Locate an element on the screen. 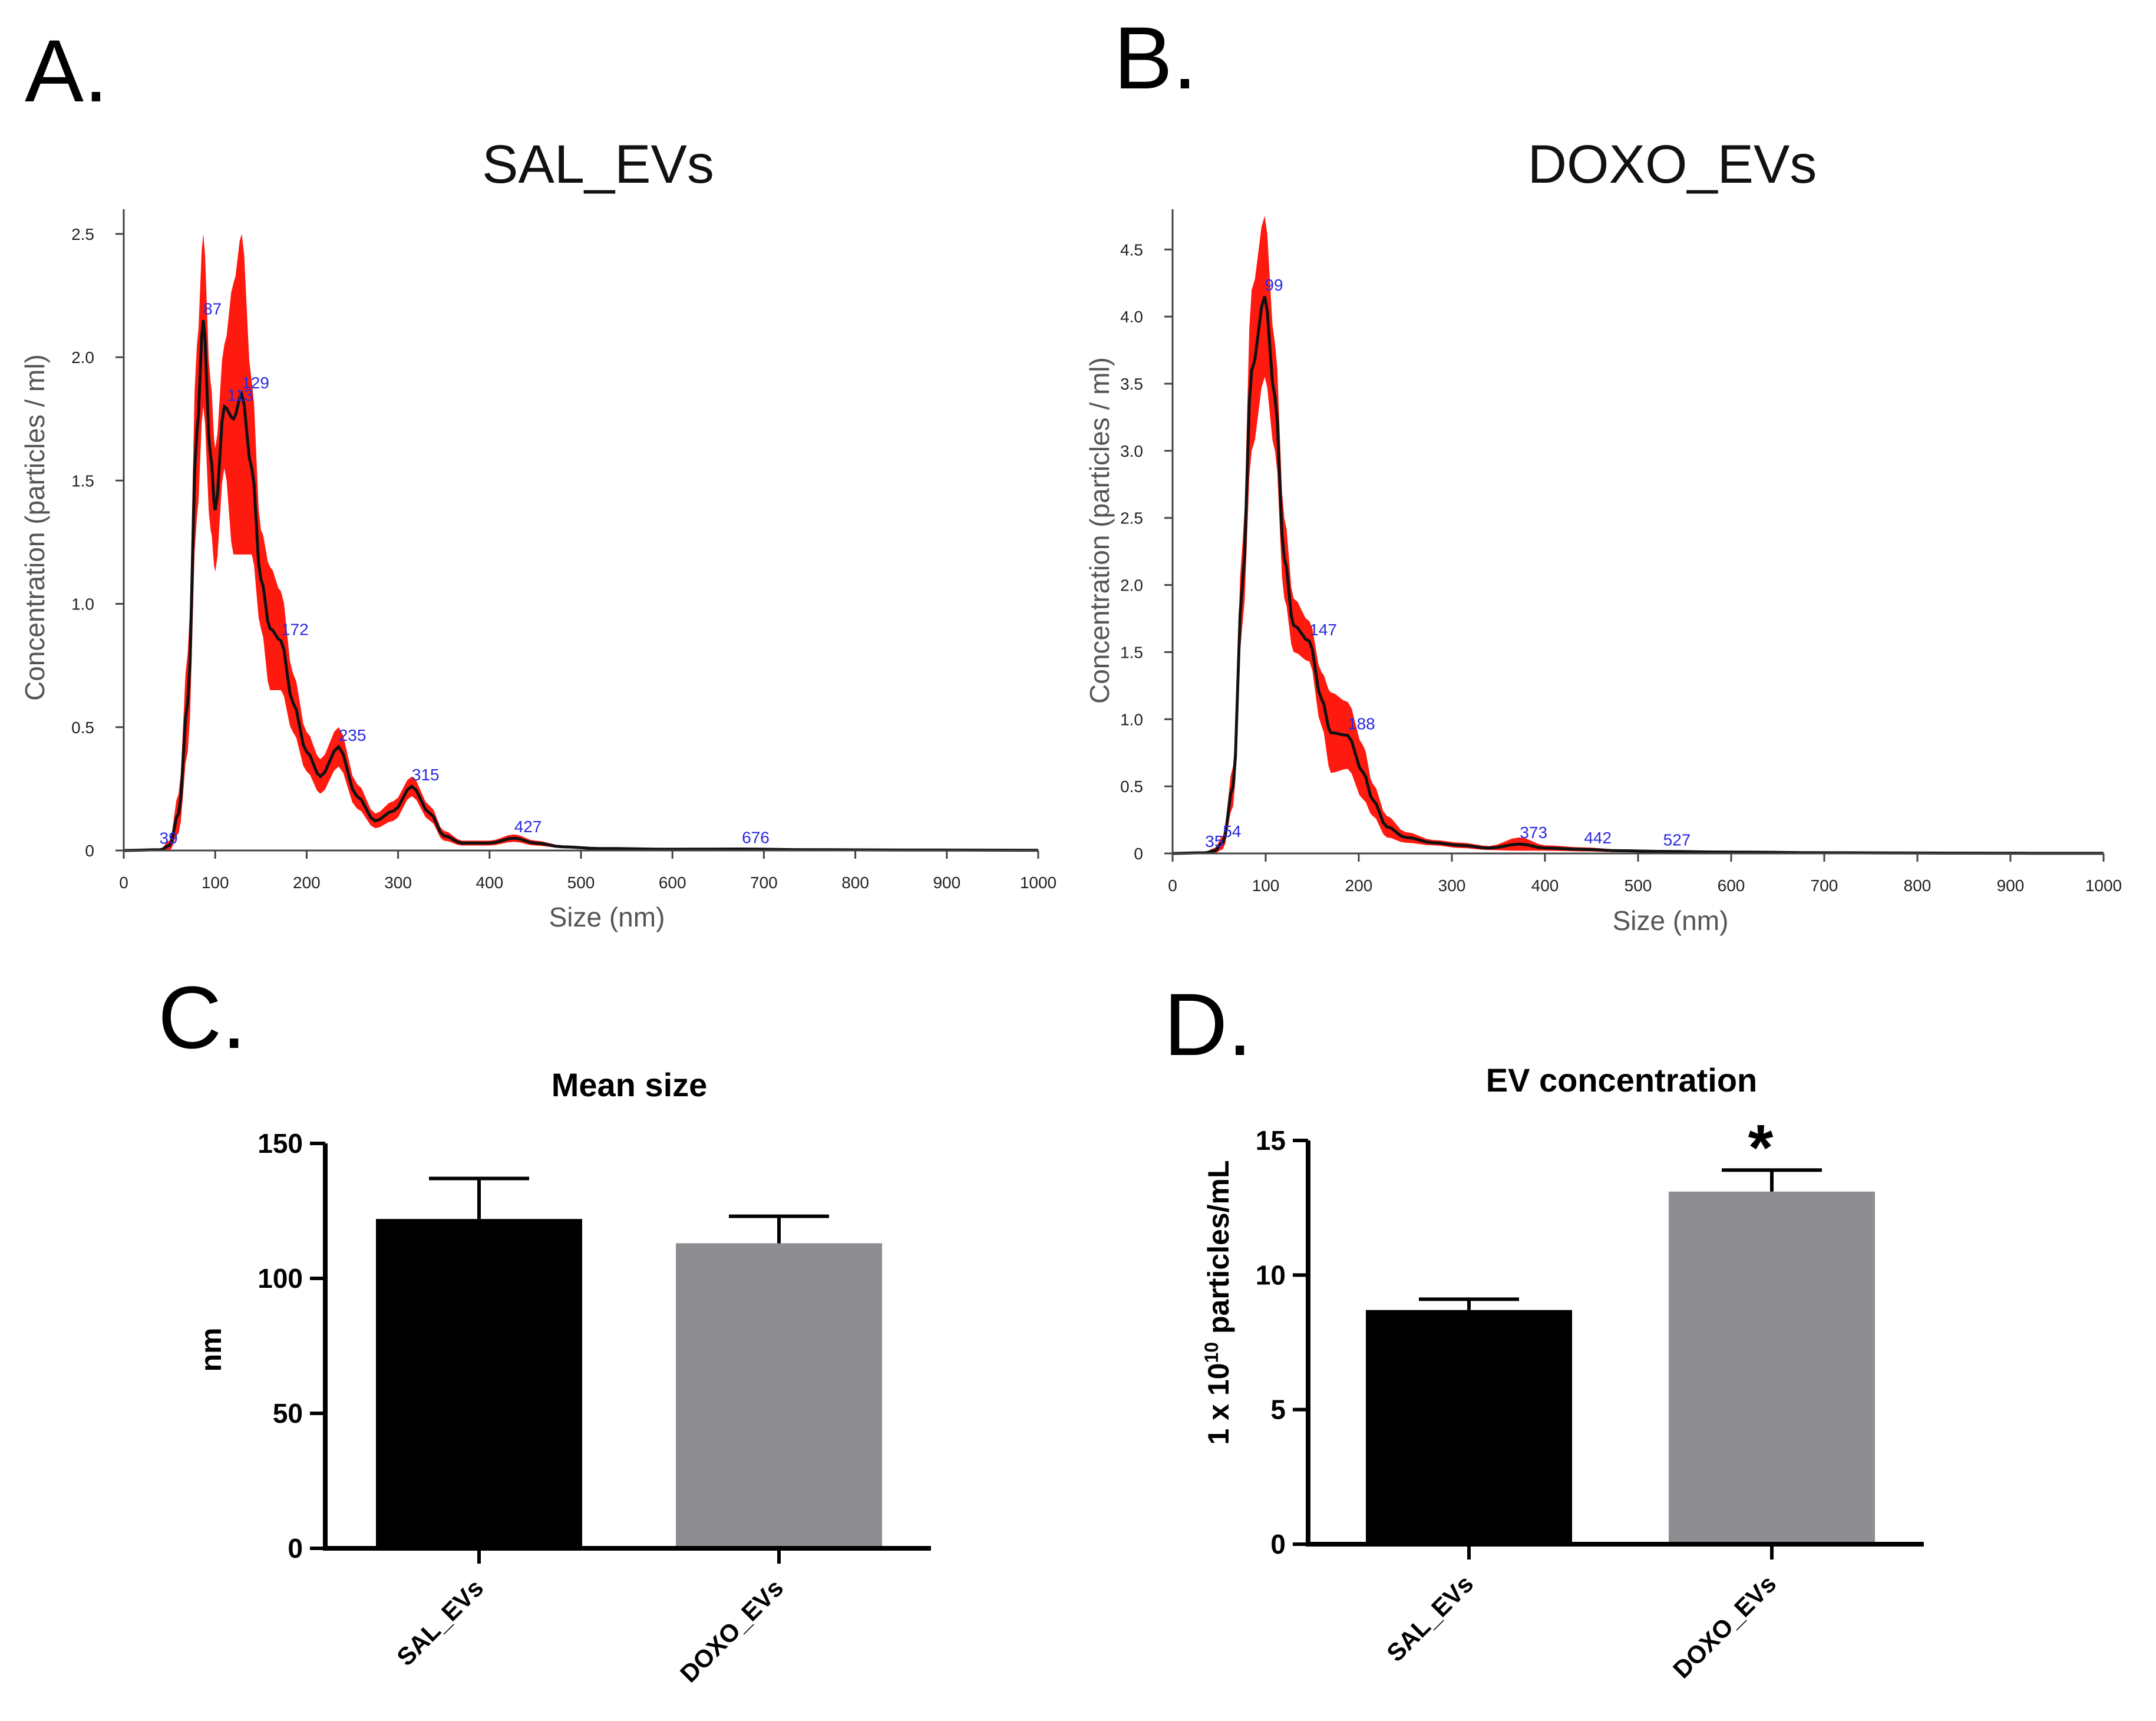 This screenshot has width=2156, height=1721. peak-label: 172 is located at coordinates (295, 629).